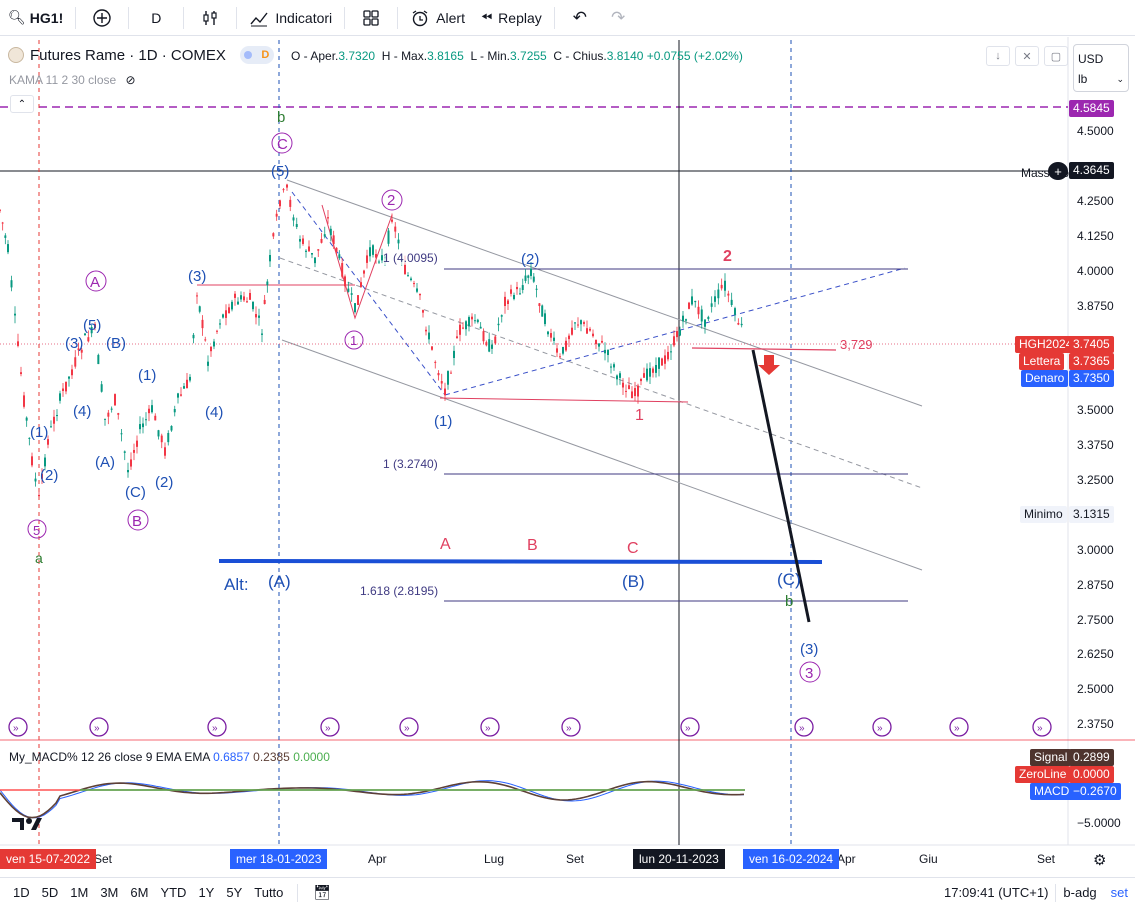 Image resolution: width=1135 pixels, height=907 pixels. Describe the element at coordinates (996, 892) in the screenshot. I see `clock: 17:09:41 (UTC+1)` at that location.